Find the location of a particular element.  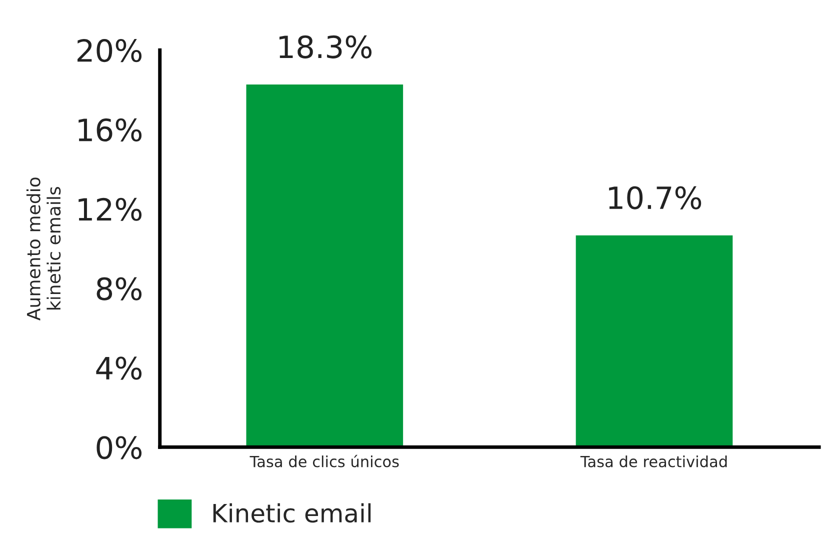

text: 18.3% is located at coordinates (325, 46).